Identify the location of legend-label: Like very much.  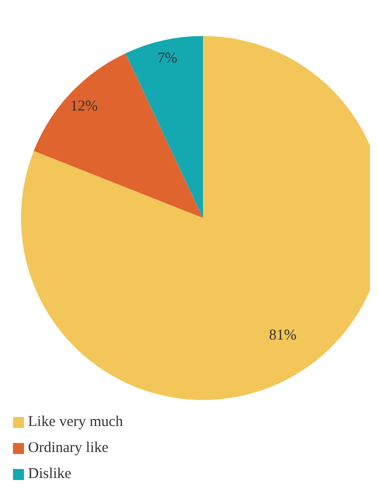
(75, 422).